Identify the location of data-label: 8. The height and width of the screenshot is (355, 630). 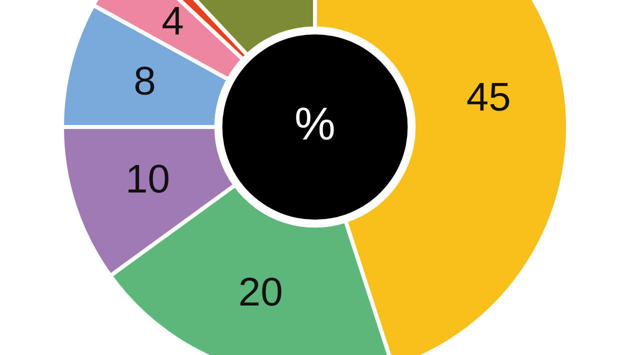
(145, 81).